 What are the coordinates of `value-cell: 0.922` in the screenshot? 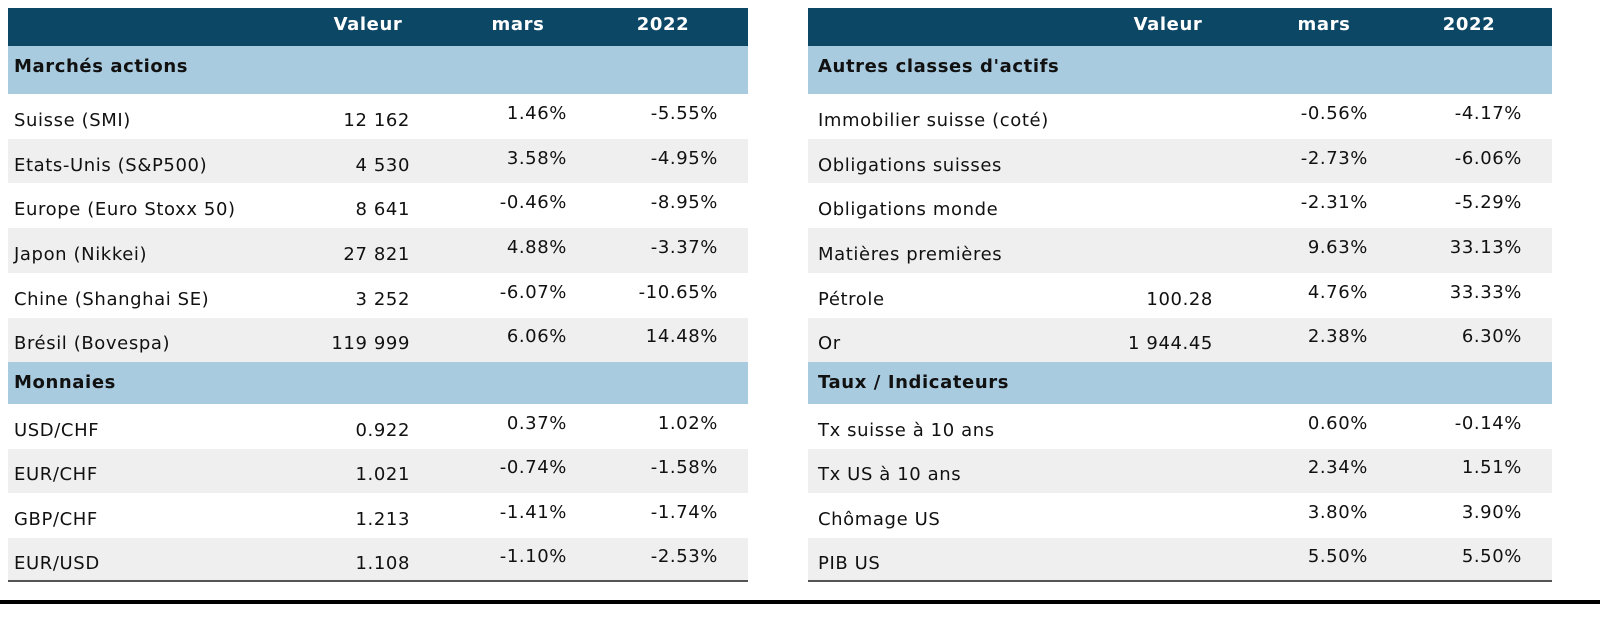 It's located at (382, 430).